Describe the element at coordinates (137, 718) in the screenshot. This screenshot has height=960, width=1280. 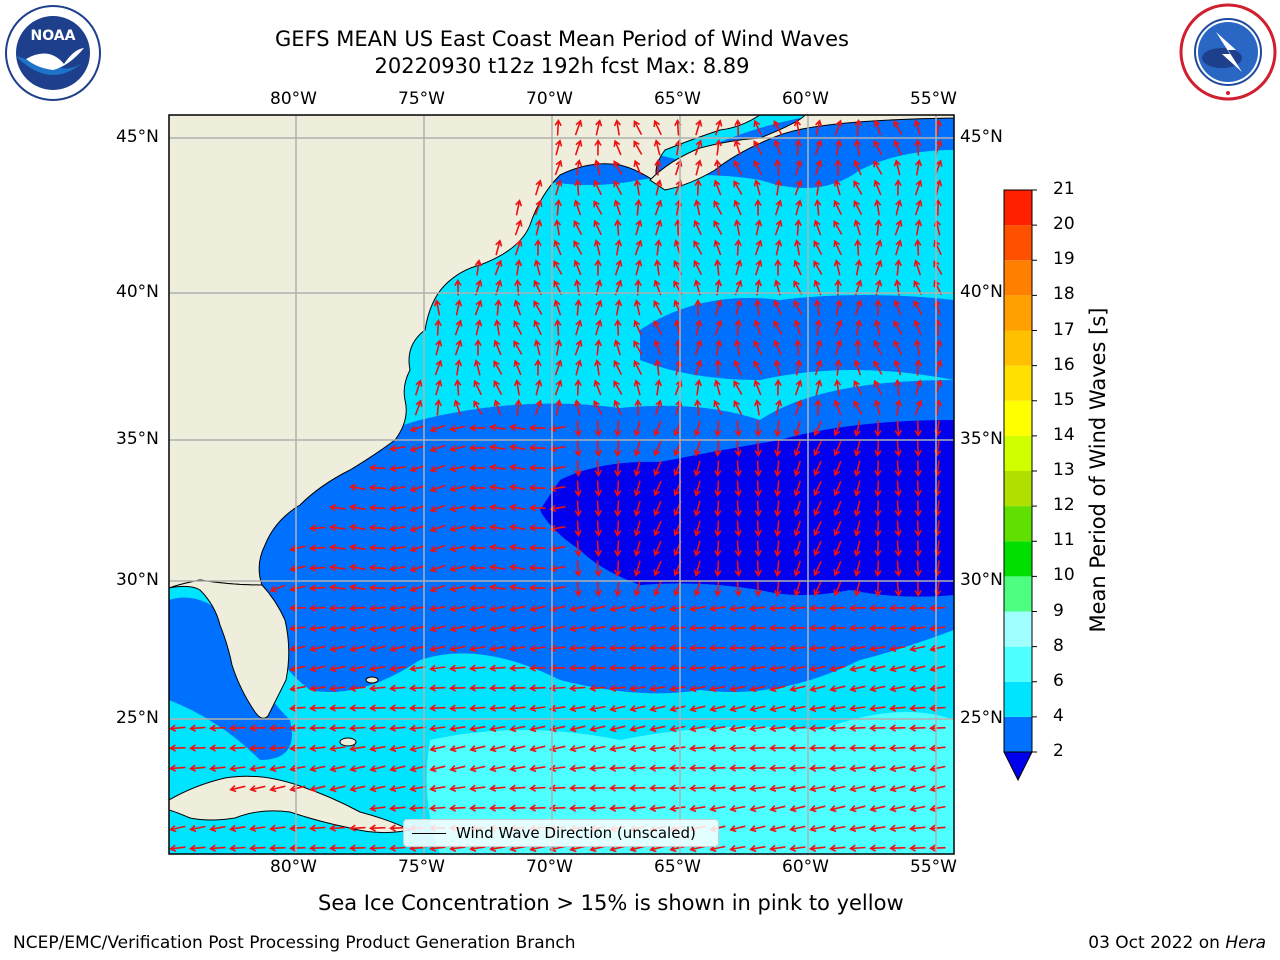
I see `lat-label: 25°N` at that location.